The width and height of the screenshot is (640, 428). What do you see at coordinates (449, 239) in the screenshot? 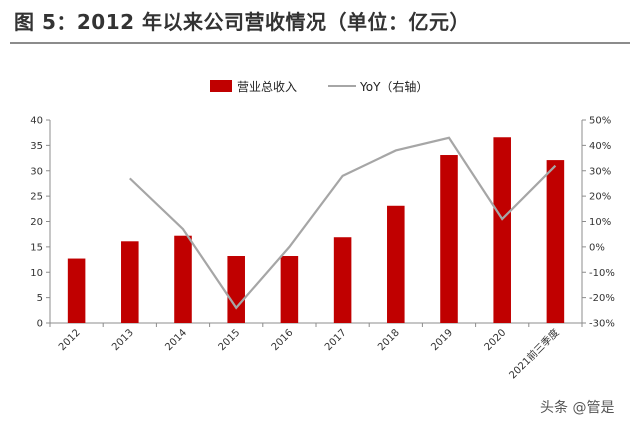
I see `bar-2019` at bounding box center [449, 239].